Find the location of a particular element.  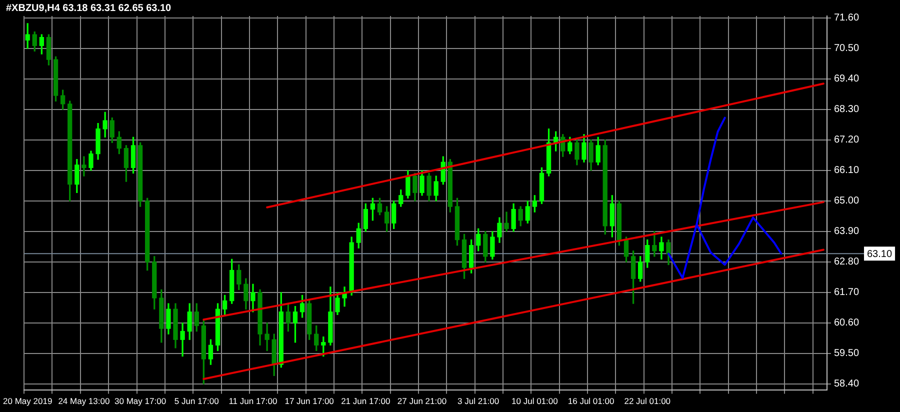

y-tick-label: 69.40 is located at coordinates (847, 79).